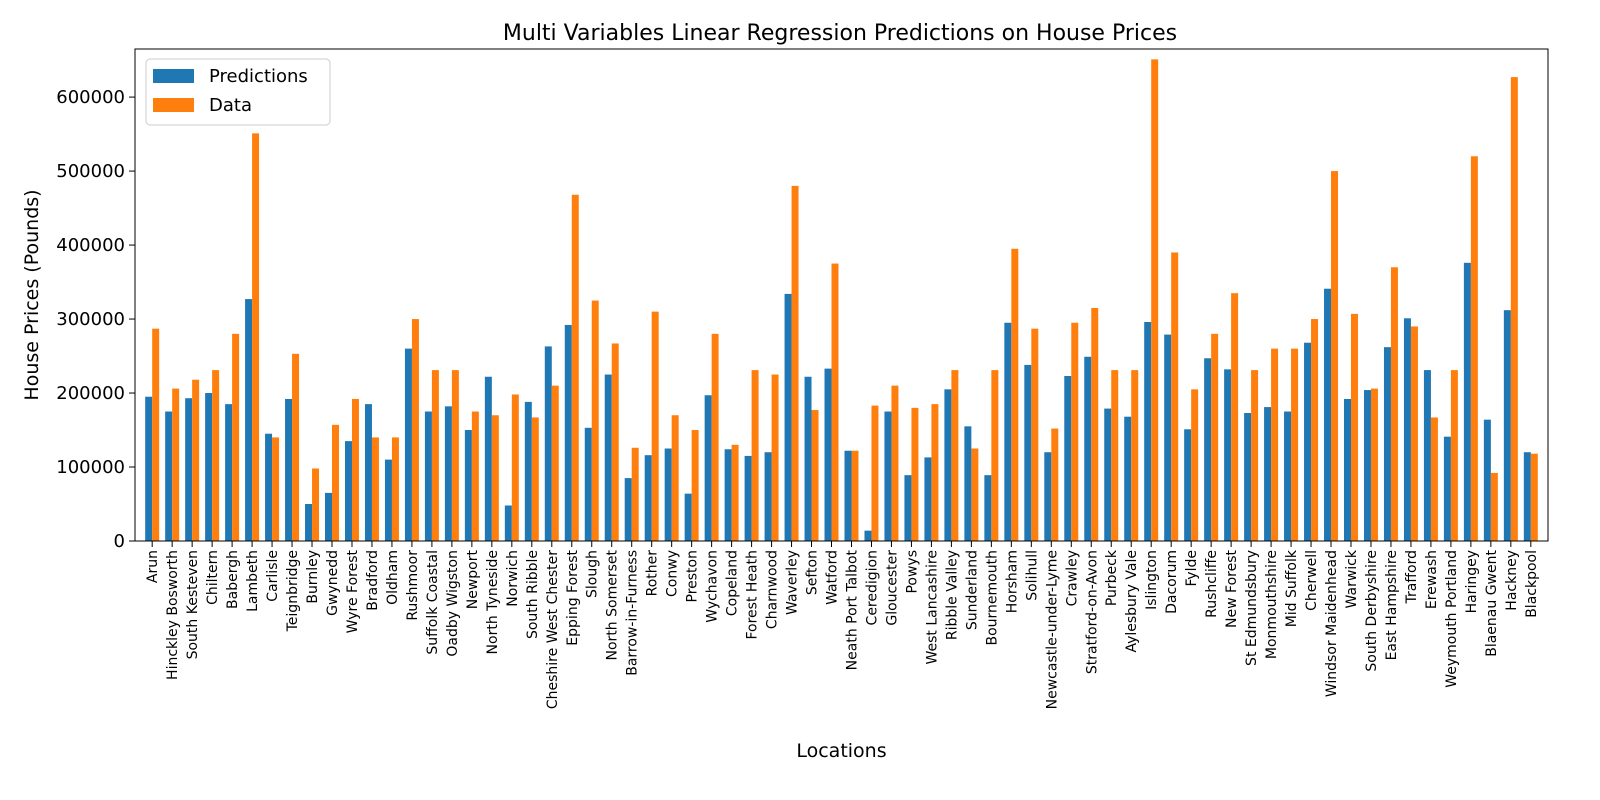 The height and width of the screenshot is (800, 1600). I want to click on y-tick-label: 300000, so click(90, 319).